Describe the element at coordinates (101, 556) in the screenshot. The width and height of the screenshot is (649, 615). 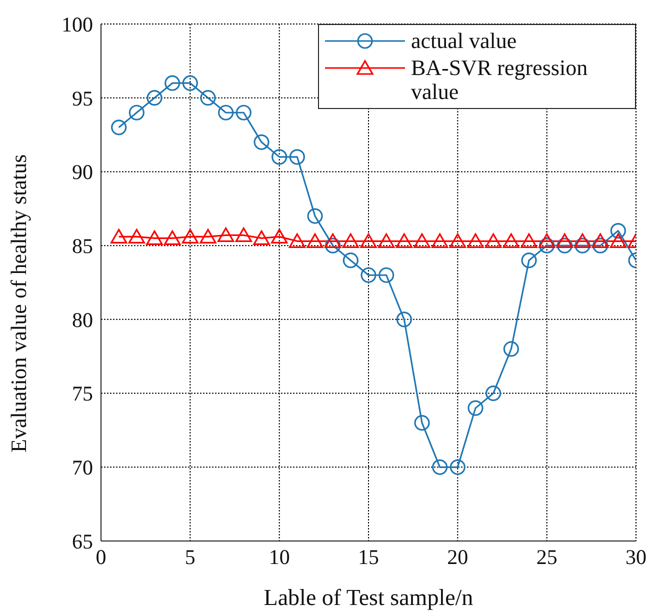
I see `x-tick-label: 0` at that location.